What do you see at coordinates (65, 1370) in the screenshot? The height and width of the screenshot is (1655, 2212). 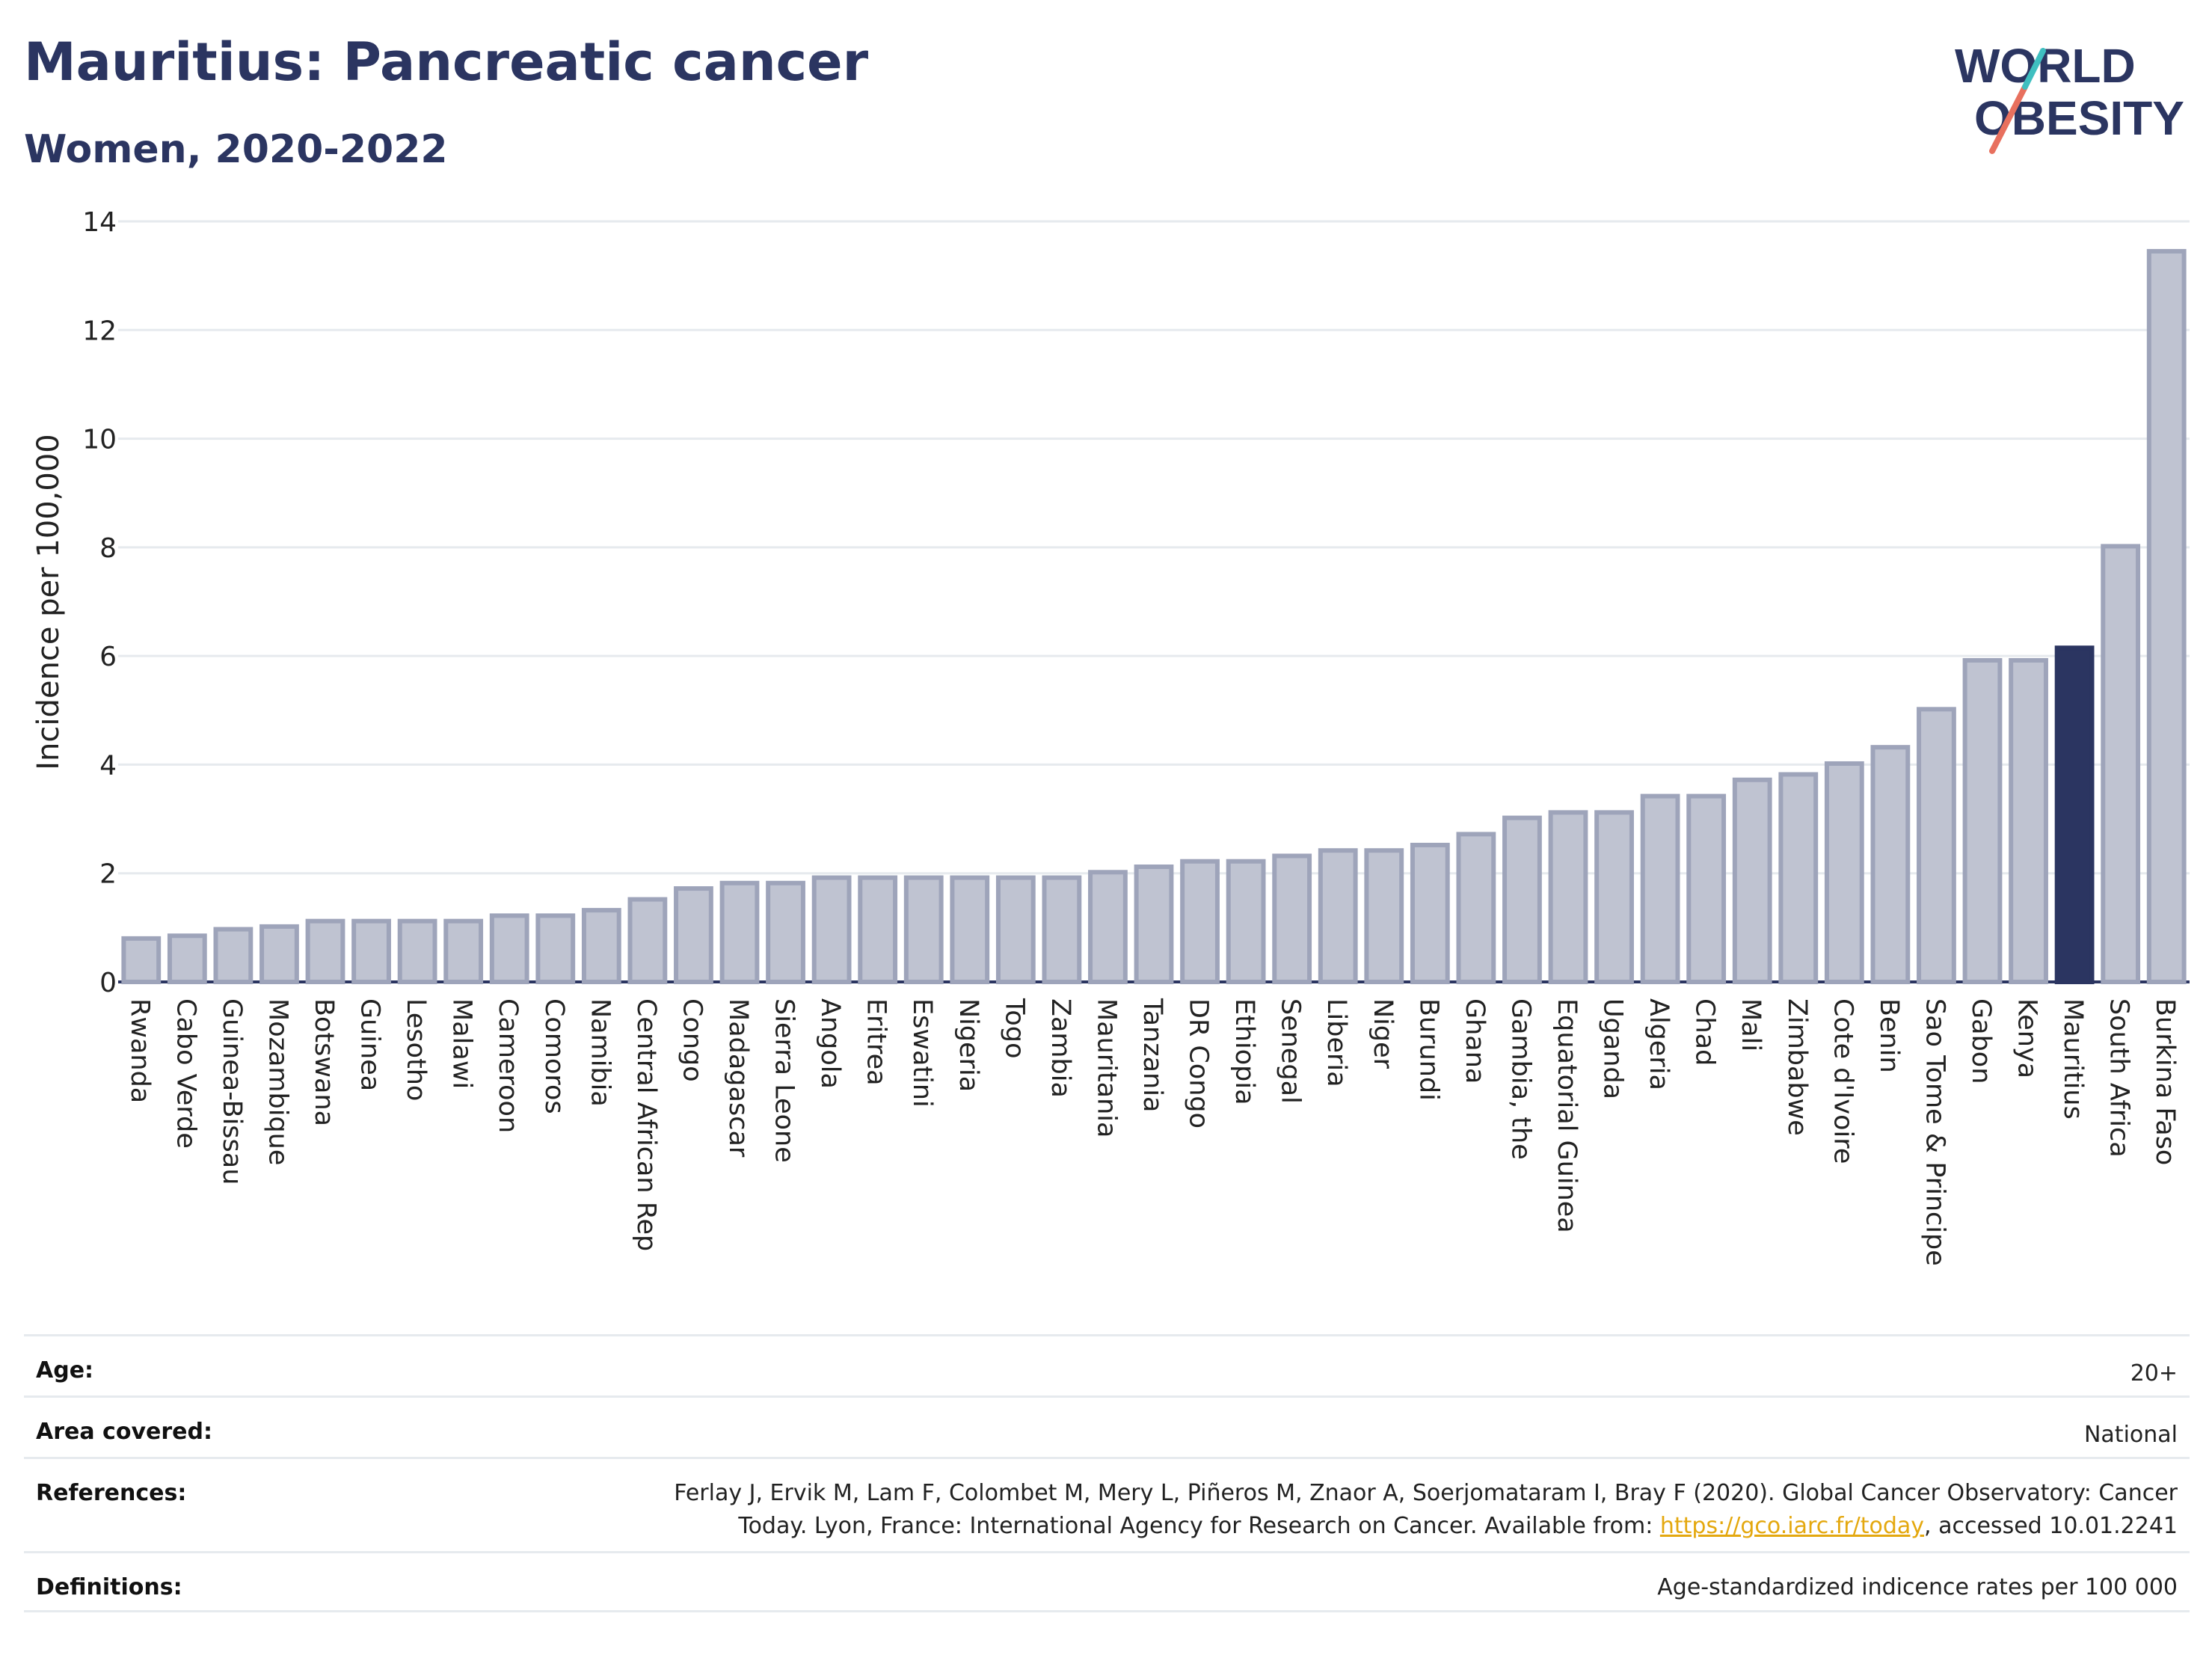 I see `age-label: Age:` at bounding box center [65, 1370].